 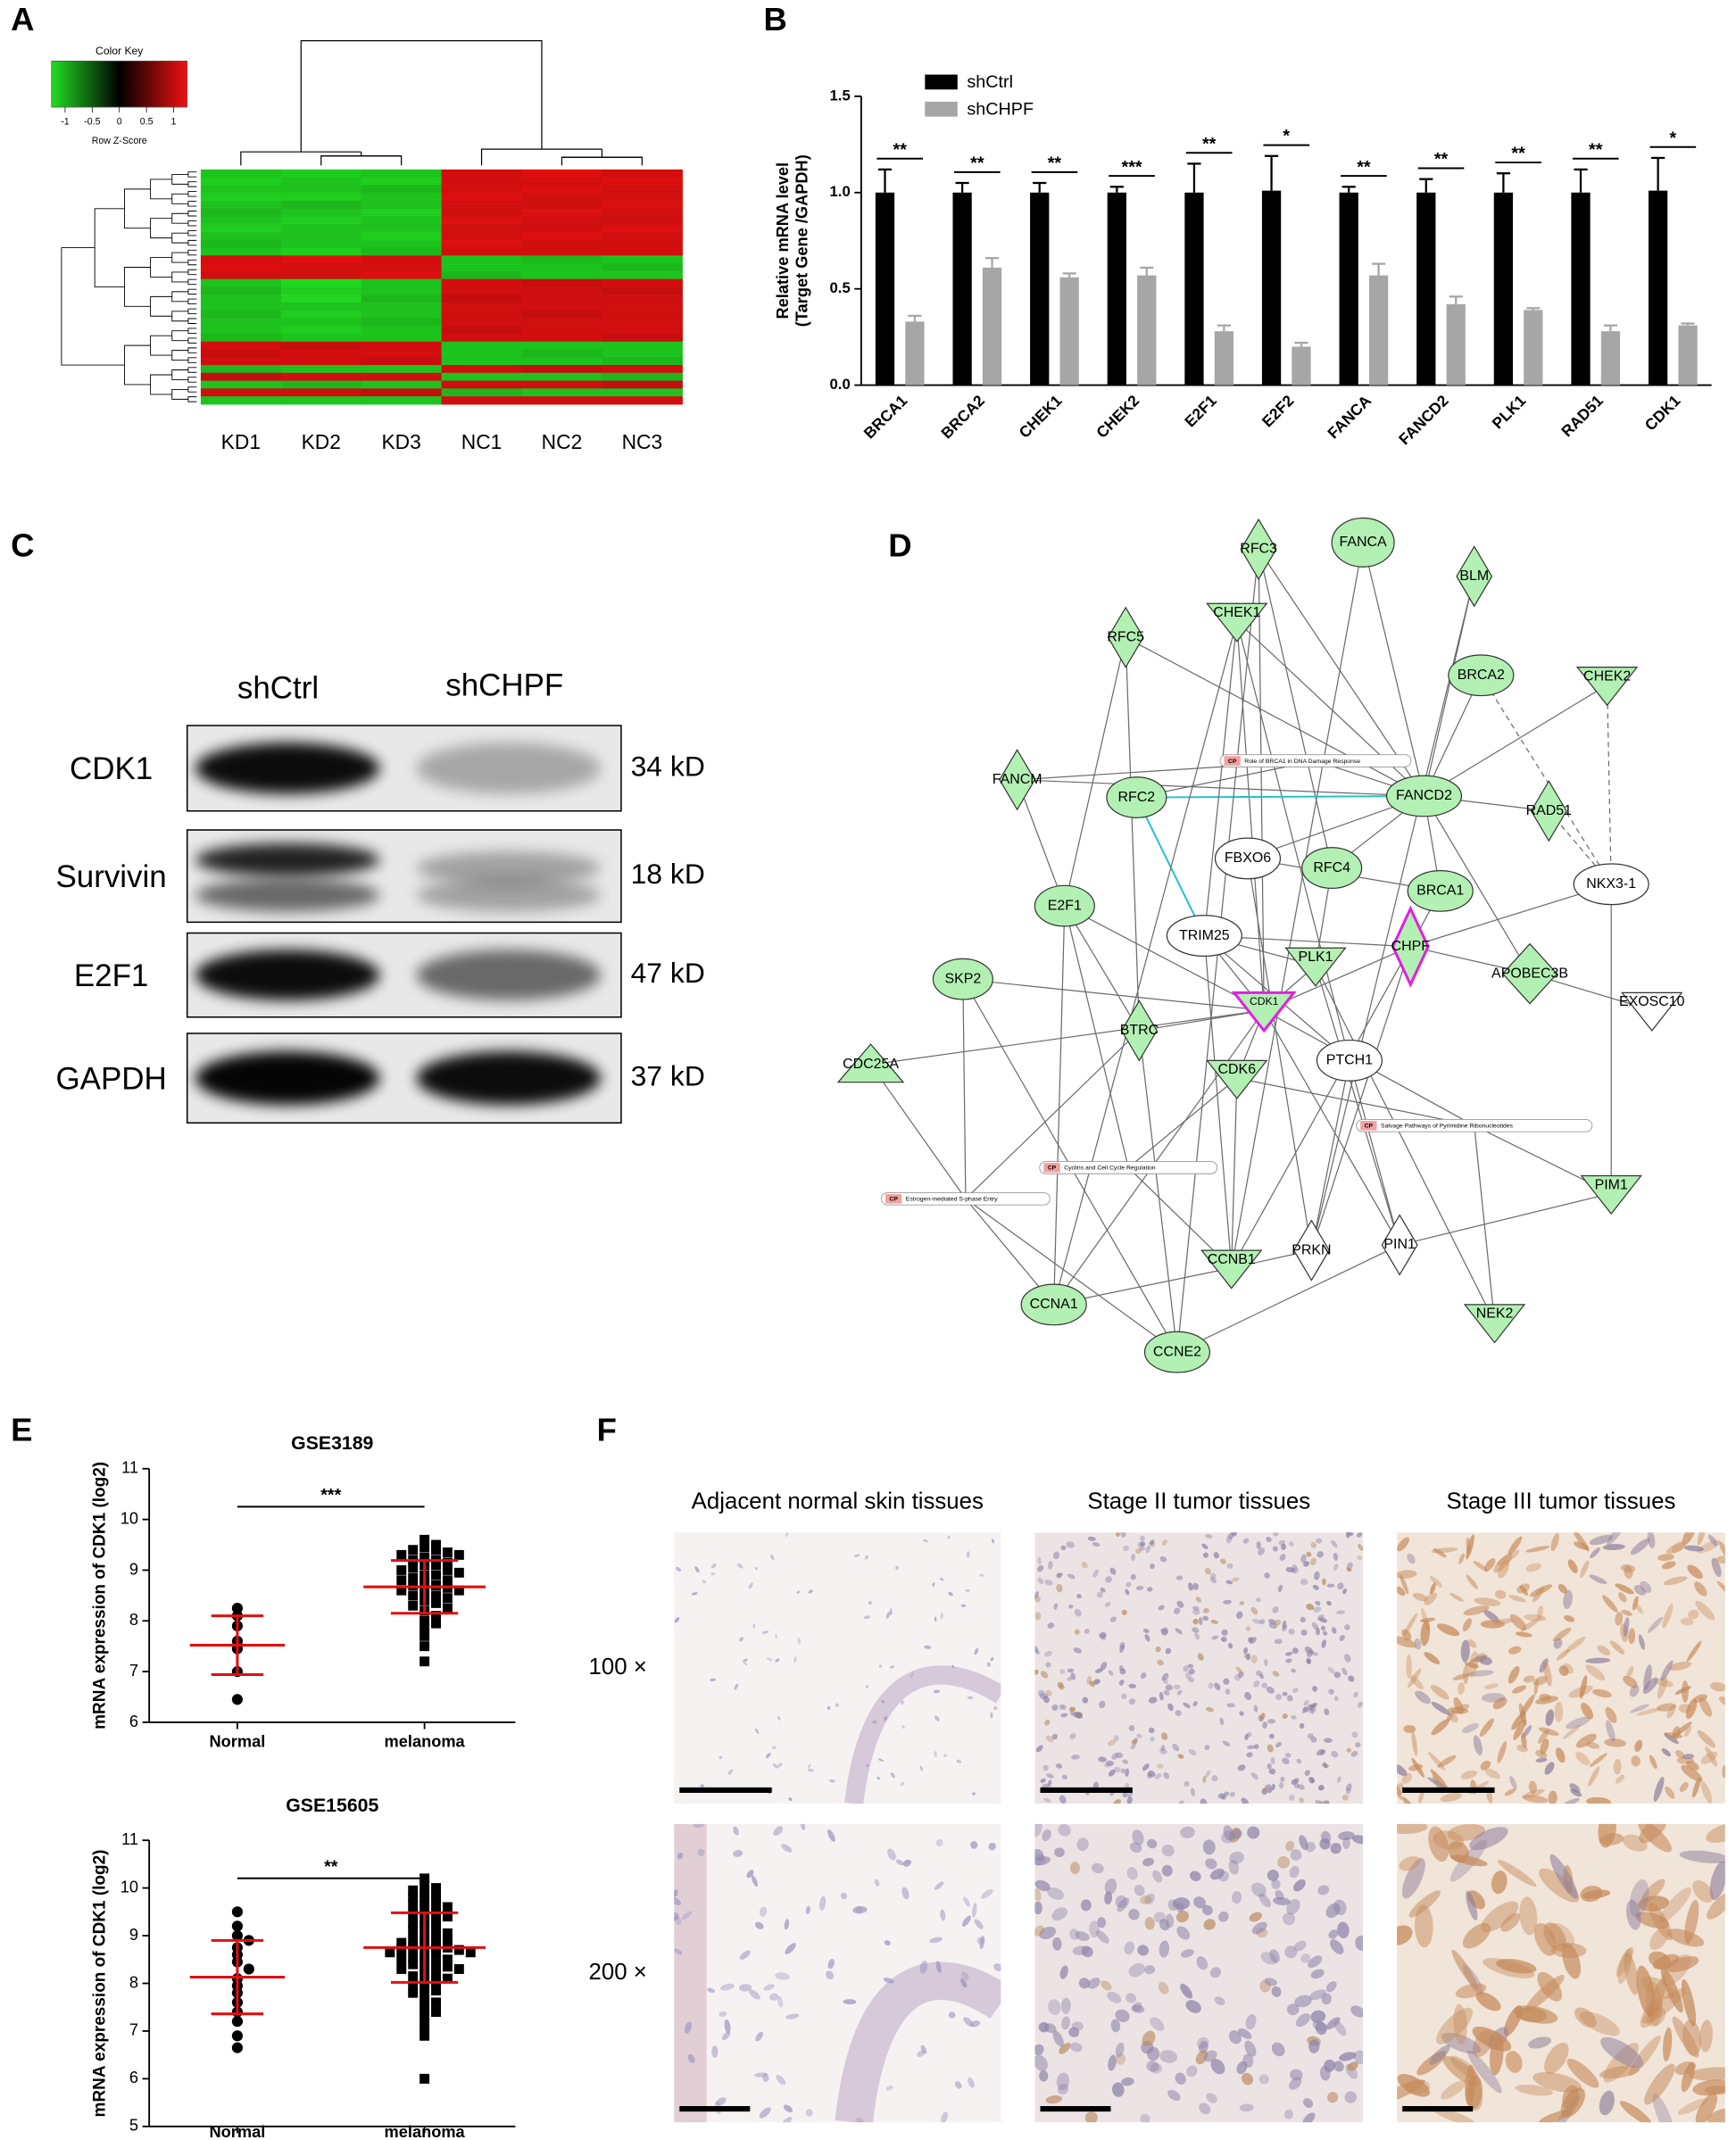 What do you see at coordinates (425, 1741) in the screenshot?
I see `x-tick-label: melanoma` at bounding box center [425, 1741].